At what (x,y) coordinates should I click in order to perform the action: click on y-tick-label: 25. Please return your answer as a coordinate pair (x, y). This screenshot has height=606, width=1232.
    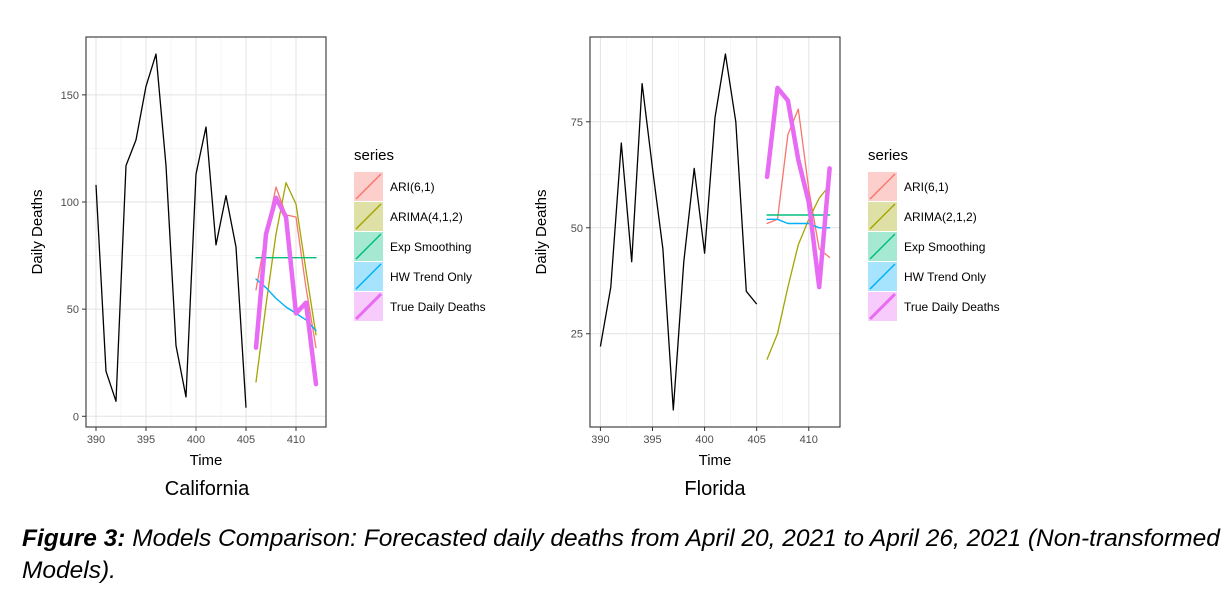
    Looking at the image, I should click on (577, 335).